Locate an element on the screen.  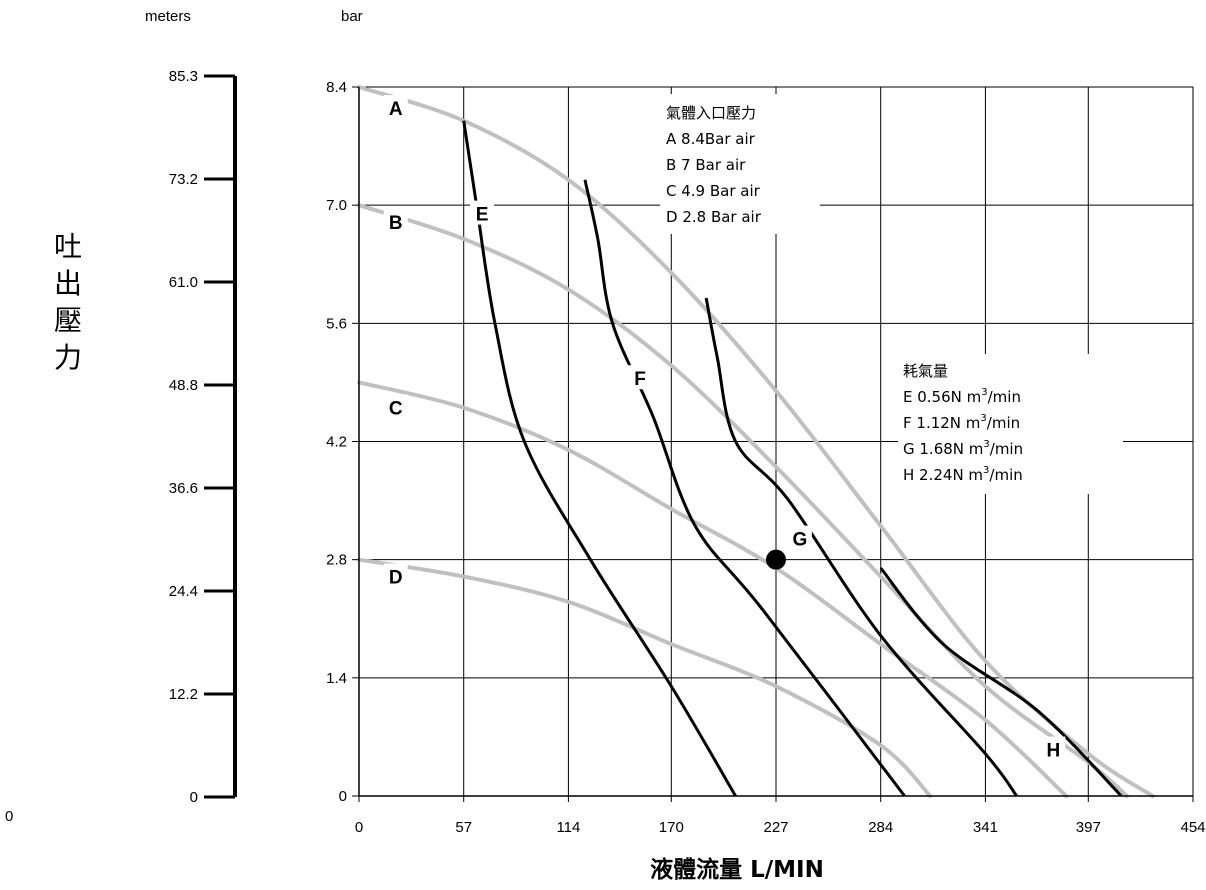
y-title-char-1: 吐 is located at coordinates (68, 246).